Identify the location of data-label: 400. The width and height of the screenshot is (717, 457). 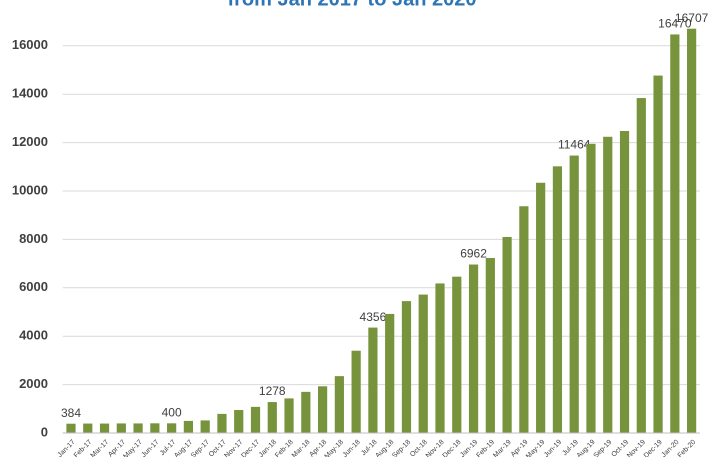
(172, 412).